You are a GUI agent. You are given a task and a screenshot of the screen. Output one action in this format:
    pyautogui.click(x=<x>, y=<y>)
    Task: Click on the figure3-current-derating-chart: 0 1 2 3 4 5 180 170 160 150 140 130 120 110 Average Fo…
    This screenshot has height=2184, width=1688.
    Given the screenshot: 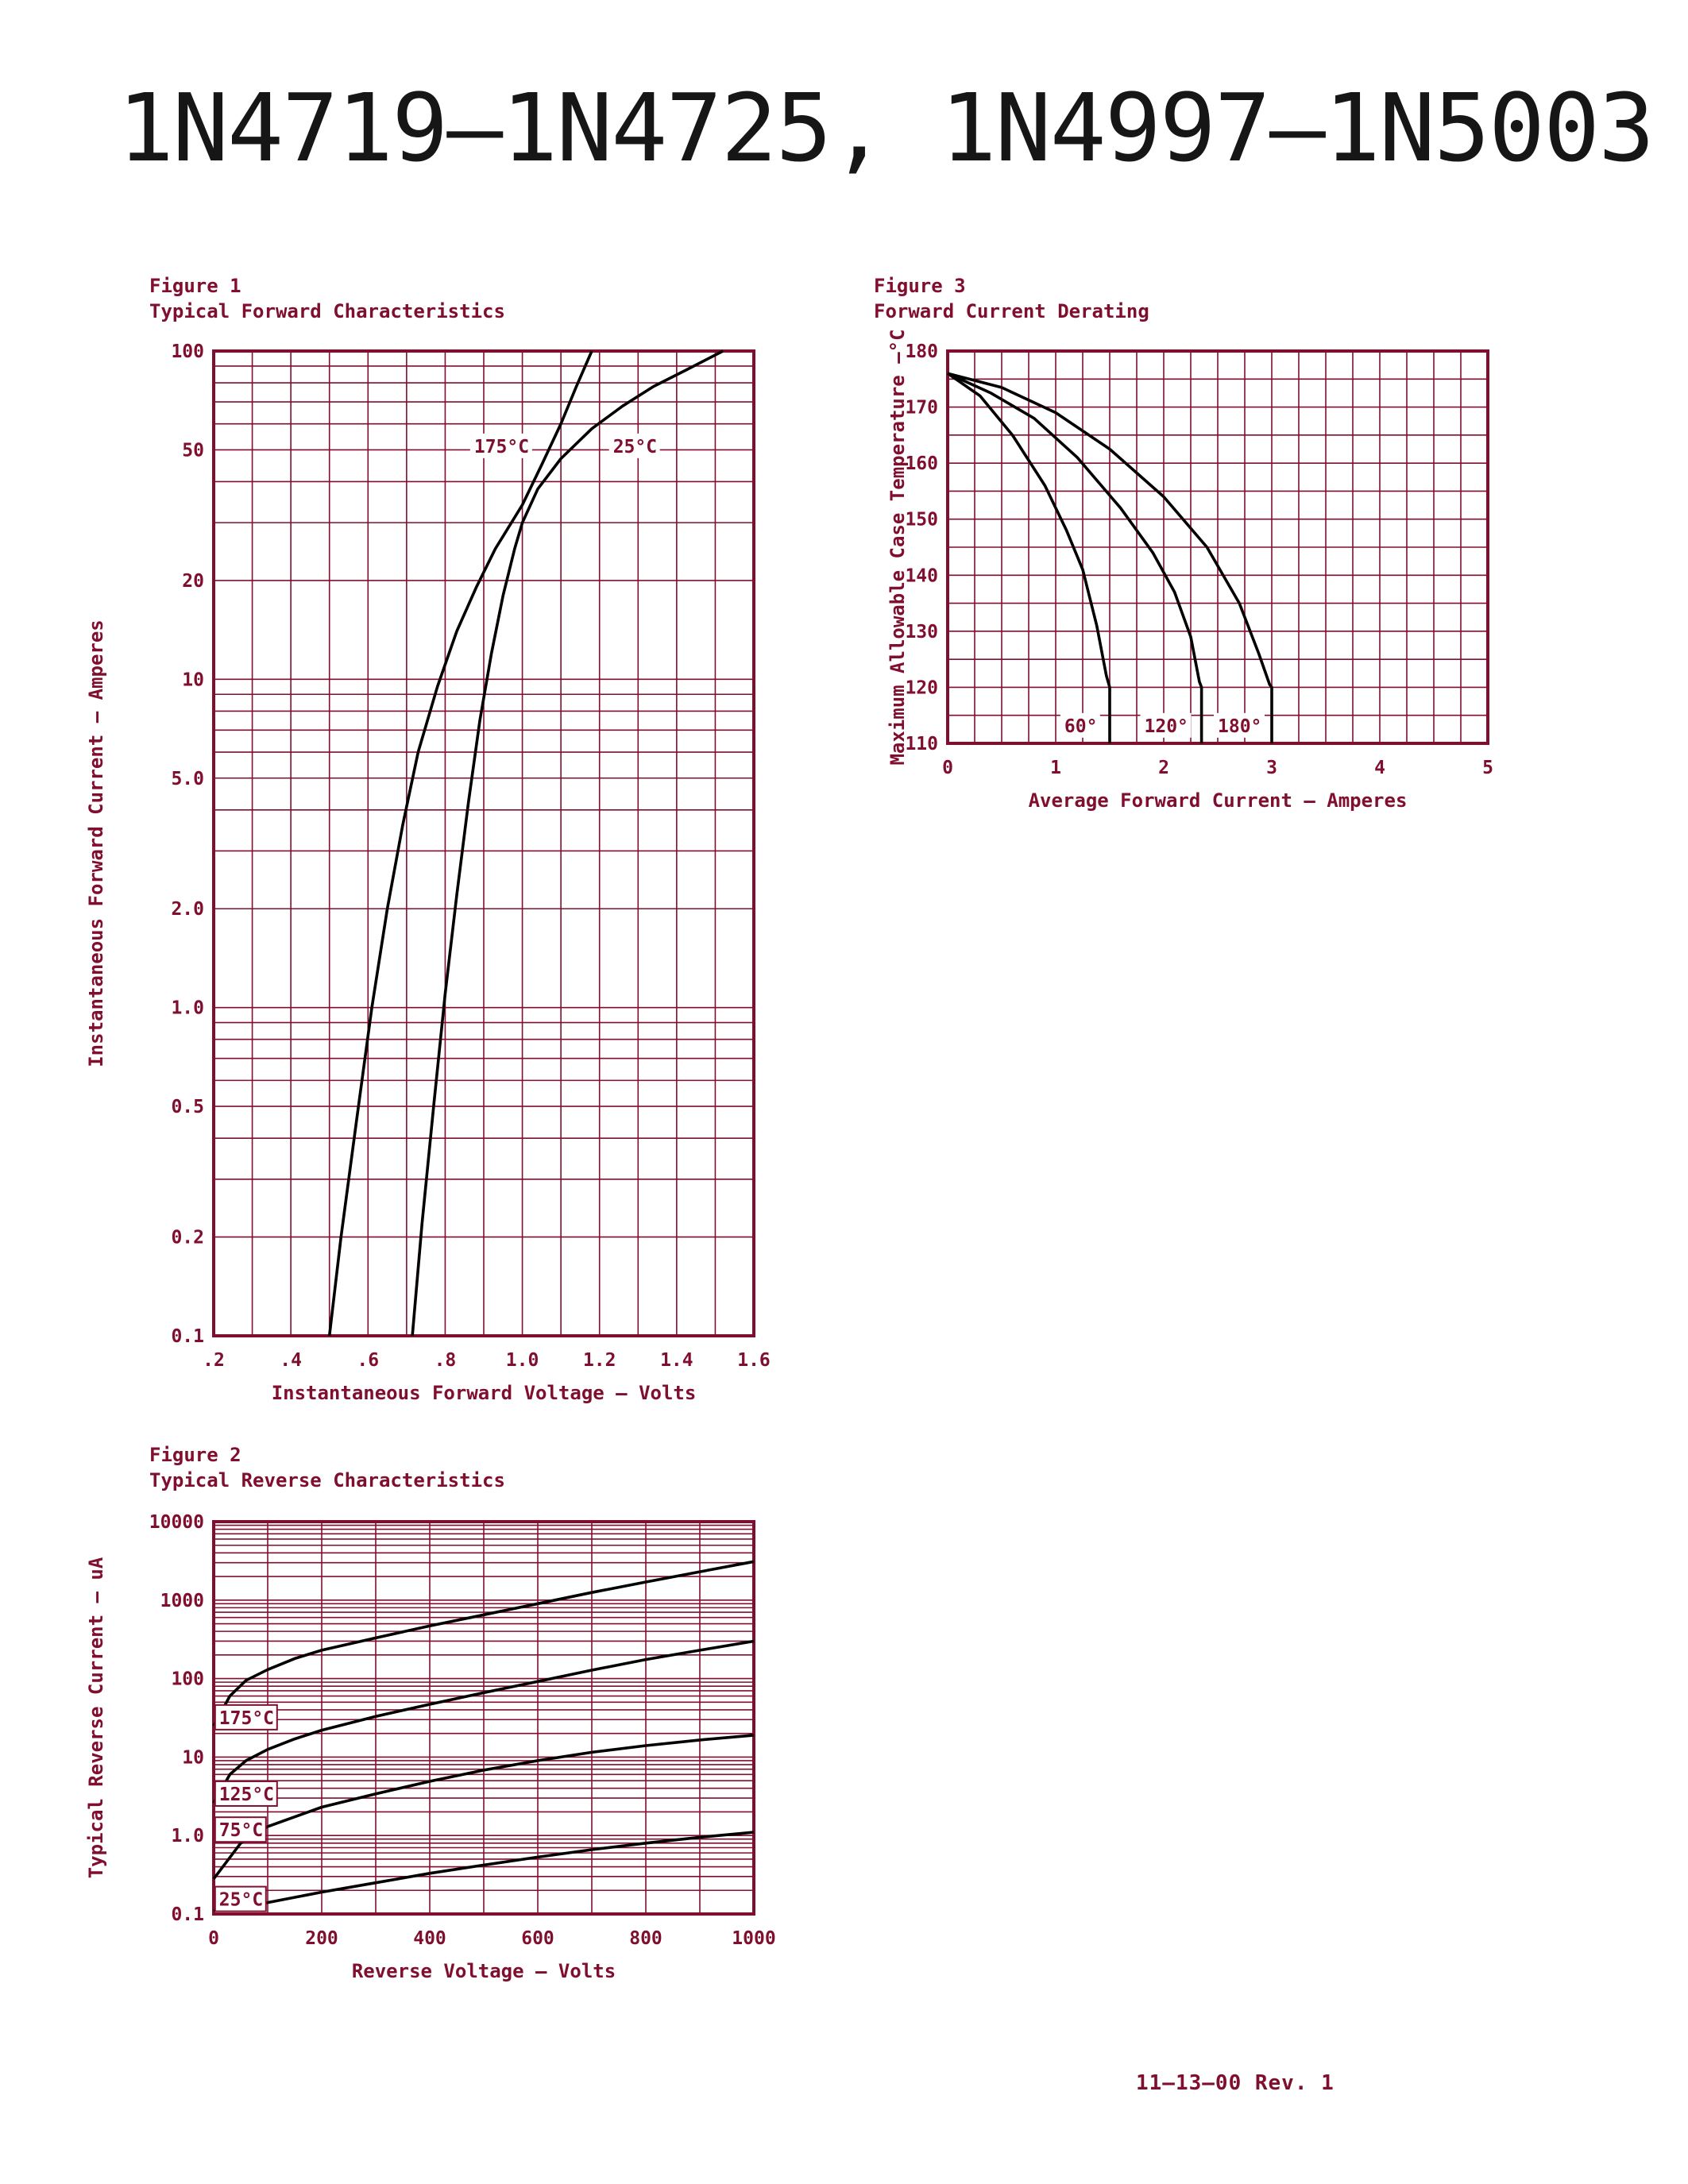 What is the action you would take?
    pyautogui.click(x=1190, y=570)
    